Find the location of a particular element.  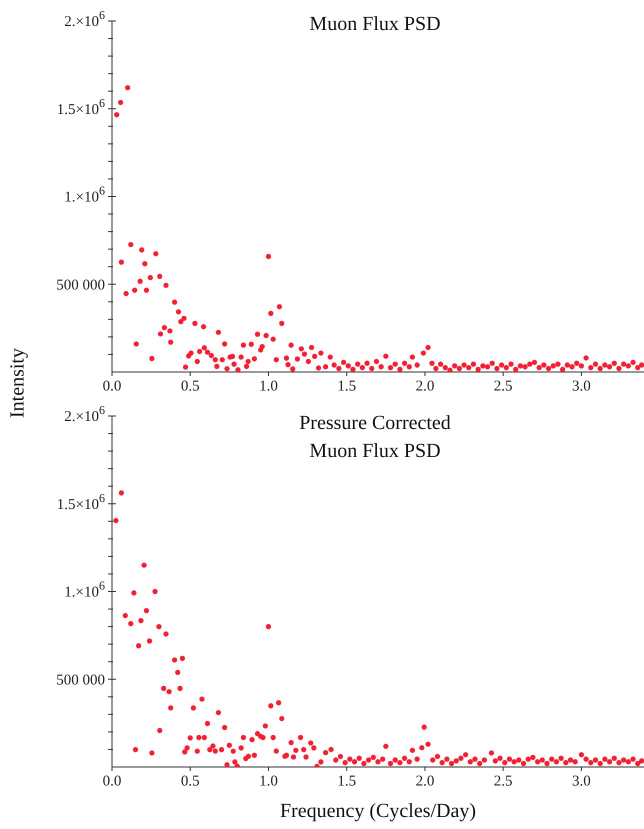

x-axis-title: Frequency (Cycles/Day) is located at coordinates (378, 811).